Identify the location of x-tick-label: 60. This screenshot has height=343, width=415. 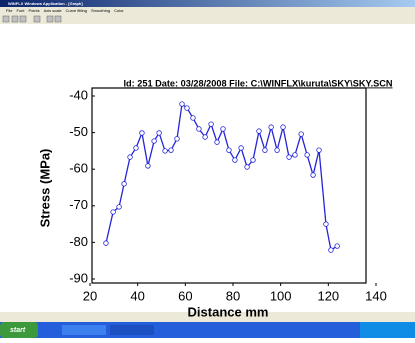
(185, 295).